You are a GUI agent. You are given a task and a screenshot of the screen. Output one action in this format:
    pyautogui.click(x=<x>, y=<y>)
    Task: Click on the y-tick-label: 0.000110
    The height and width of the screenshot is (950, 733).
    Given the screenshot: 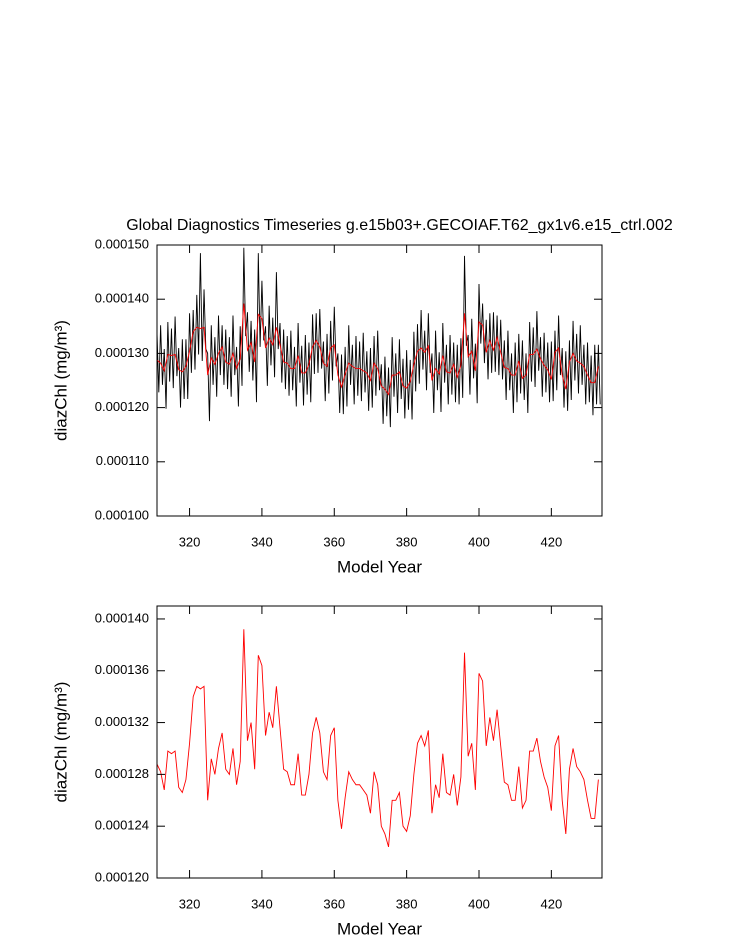 What is the action you would take?
    pyautogui.click(x=122, y=460)
    